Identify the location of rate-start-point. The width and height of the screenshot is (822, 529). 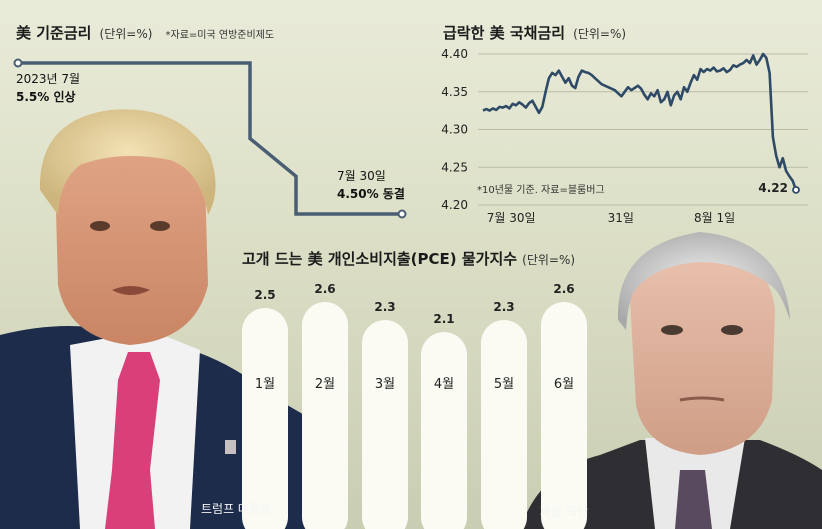
(18, 63).